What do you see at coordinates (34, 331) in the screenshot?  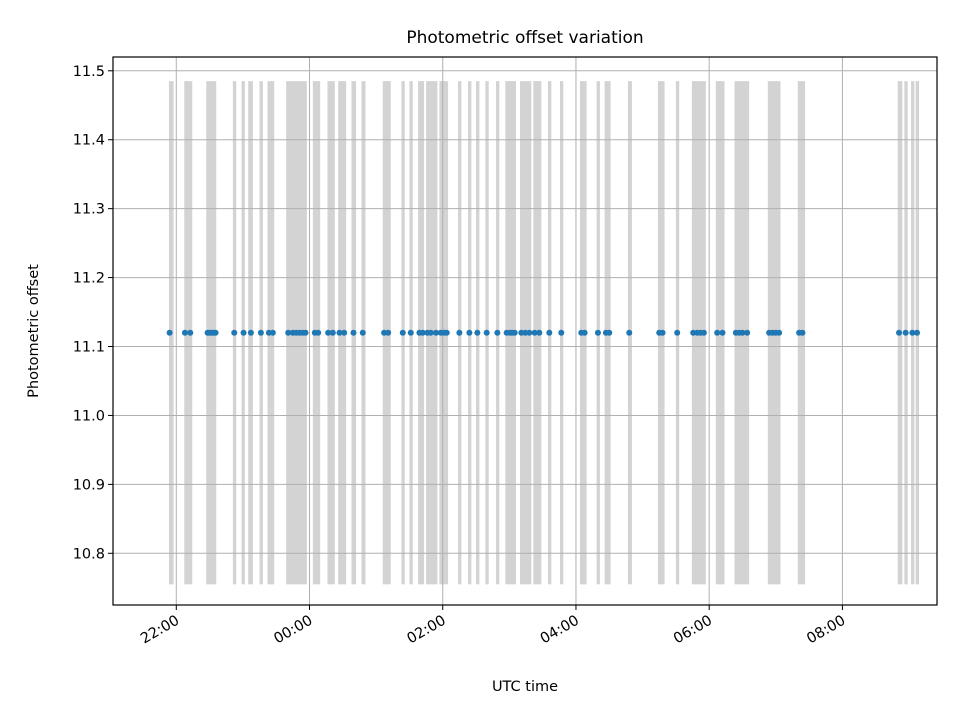 I see `y-axis-label: Photometric offset` at bounding box center [34, 331].